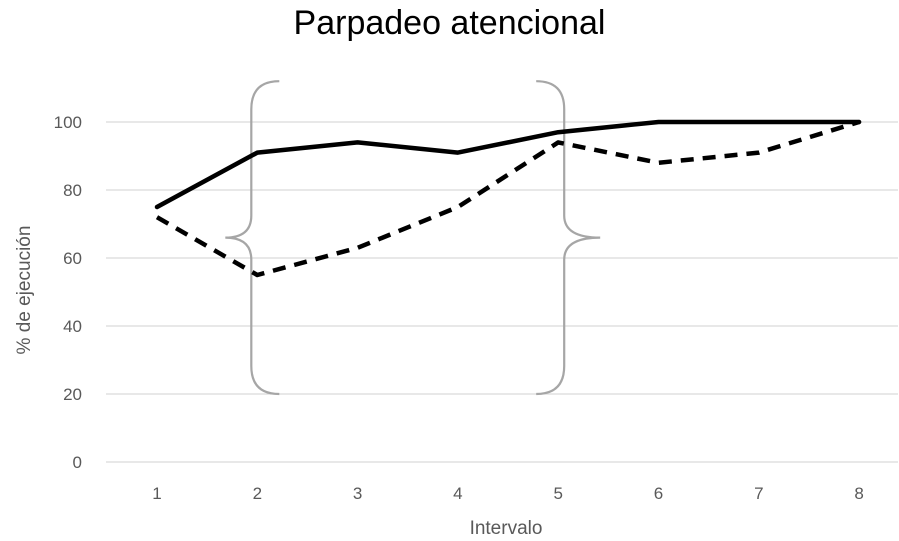 The width and height of the screenshot is (899, 541). Describe the element at coordinates (68, 292) in the screenshot. I see `y-tick-labels: 0 20 40 60 80 100` at that location.